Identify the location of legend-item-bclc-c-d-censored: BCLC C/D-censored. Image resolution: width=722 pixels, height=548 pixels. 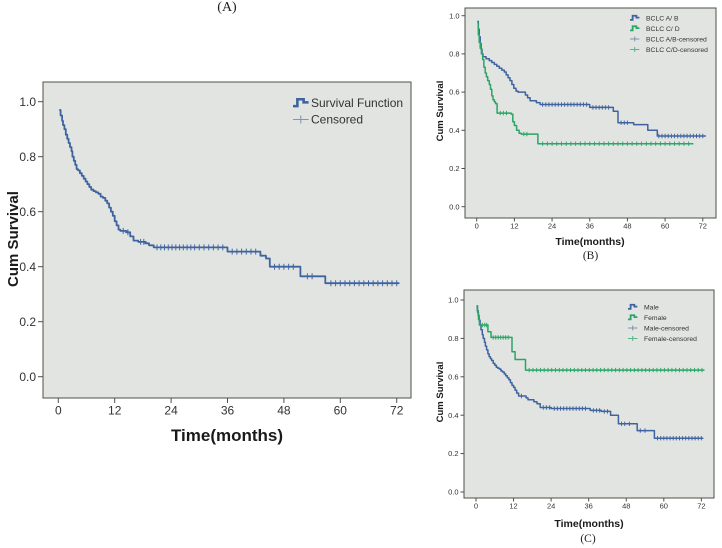
(669, 50).